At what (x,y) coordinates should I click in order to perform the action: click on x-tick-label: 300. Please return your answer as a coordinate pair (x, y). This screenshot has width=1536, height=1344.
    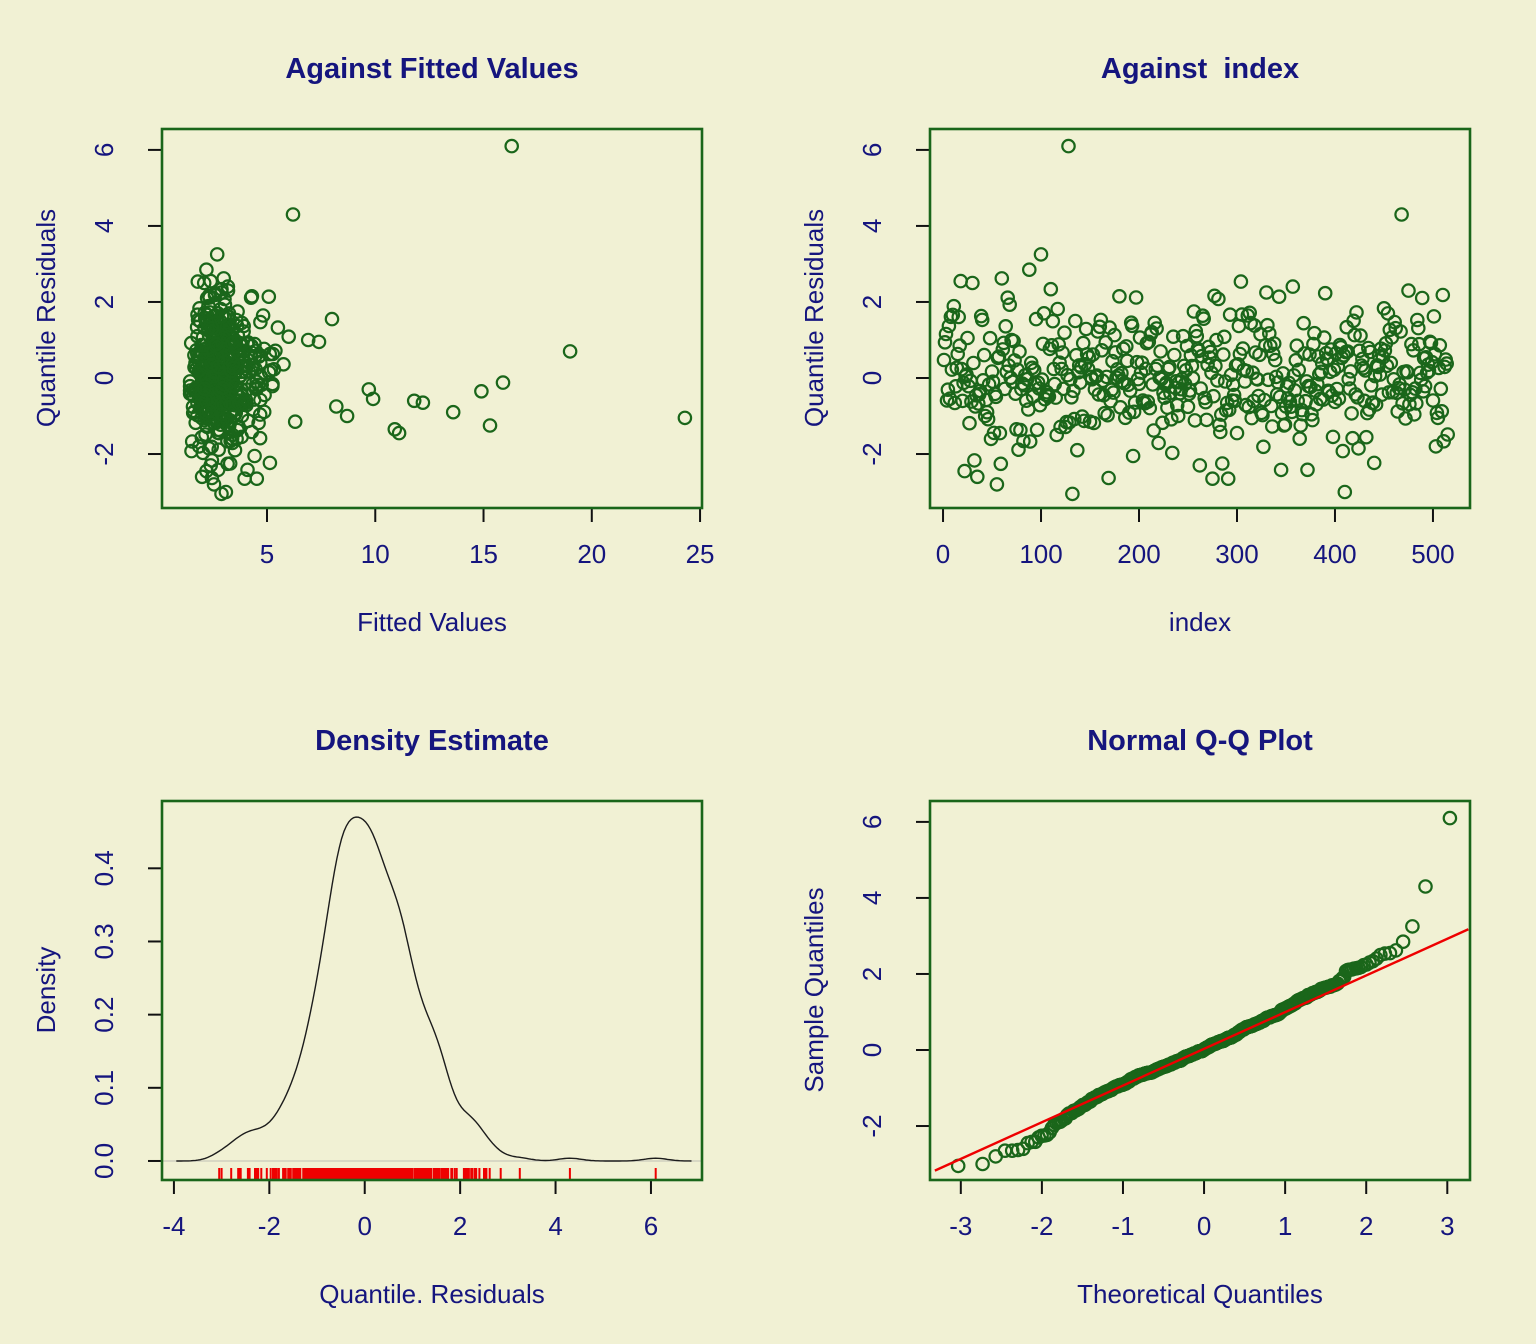
    Looking at the image, I should click on (1236, 554).